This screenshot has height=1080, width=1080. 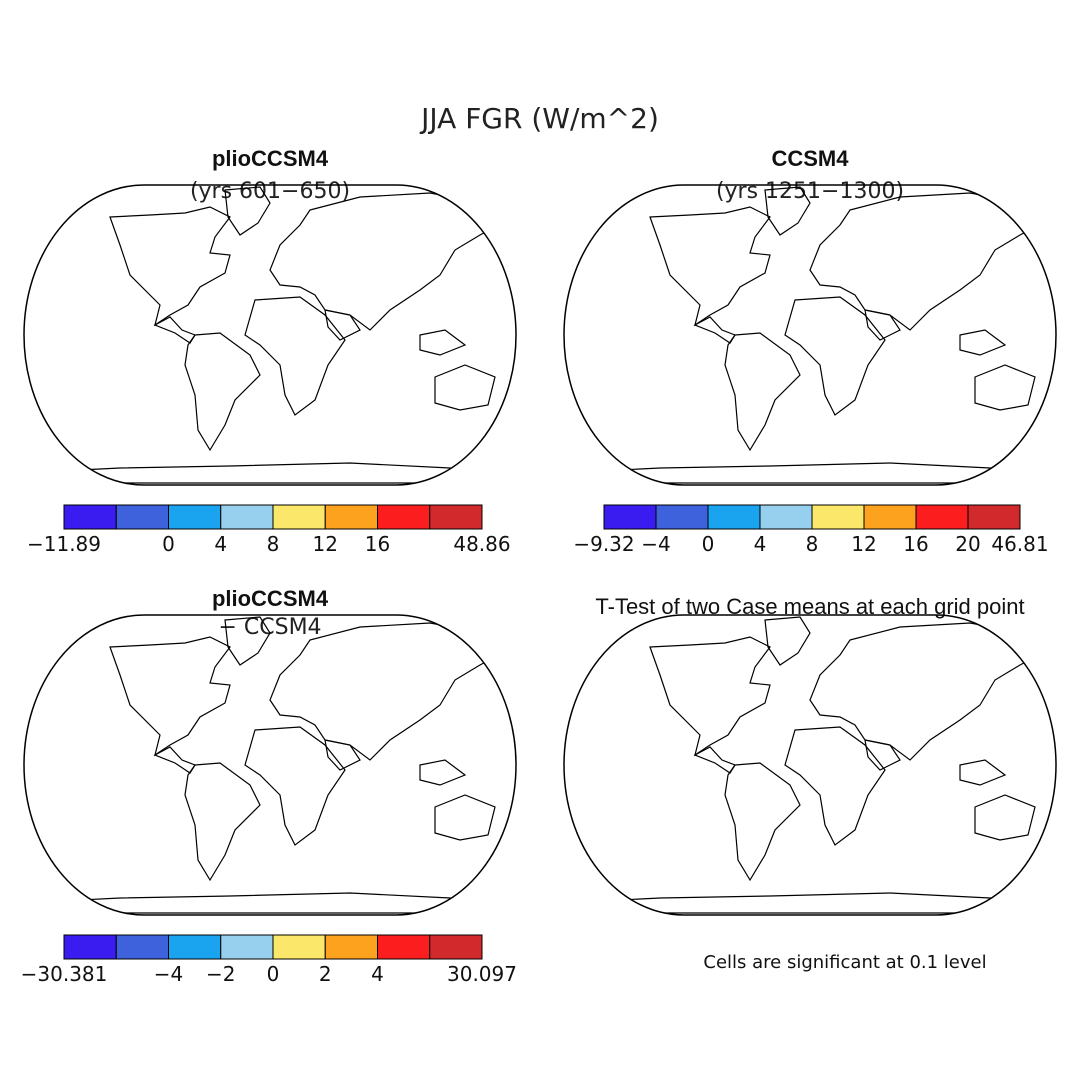 I want to click on colorbar-label: −2, so click(x=220, y=974).